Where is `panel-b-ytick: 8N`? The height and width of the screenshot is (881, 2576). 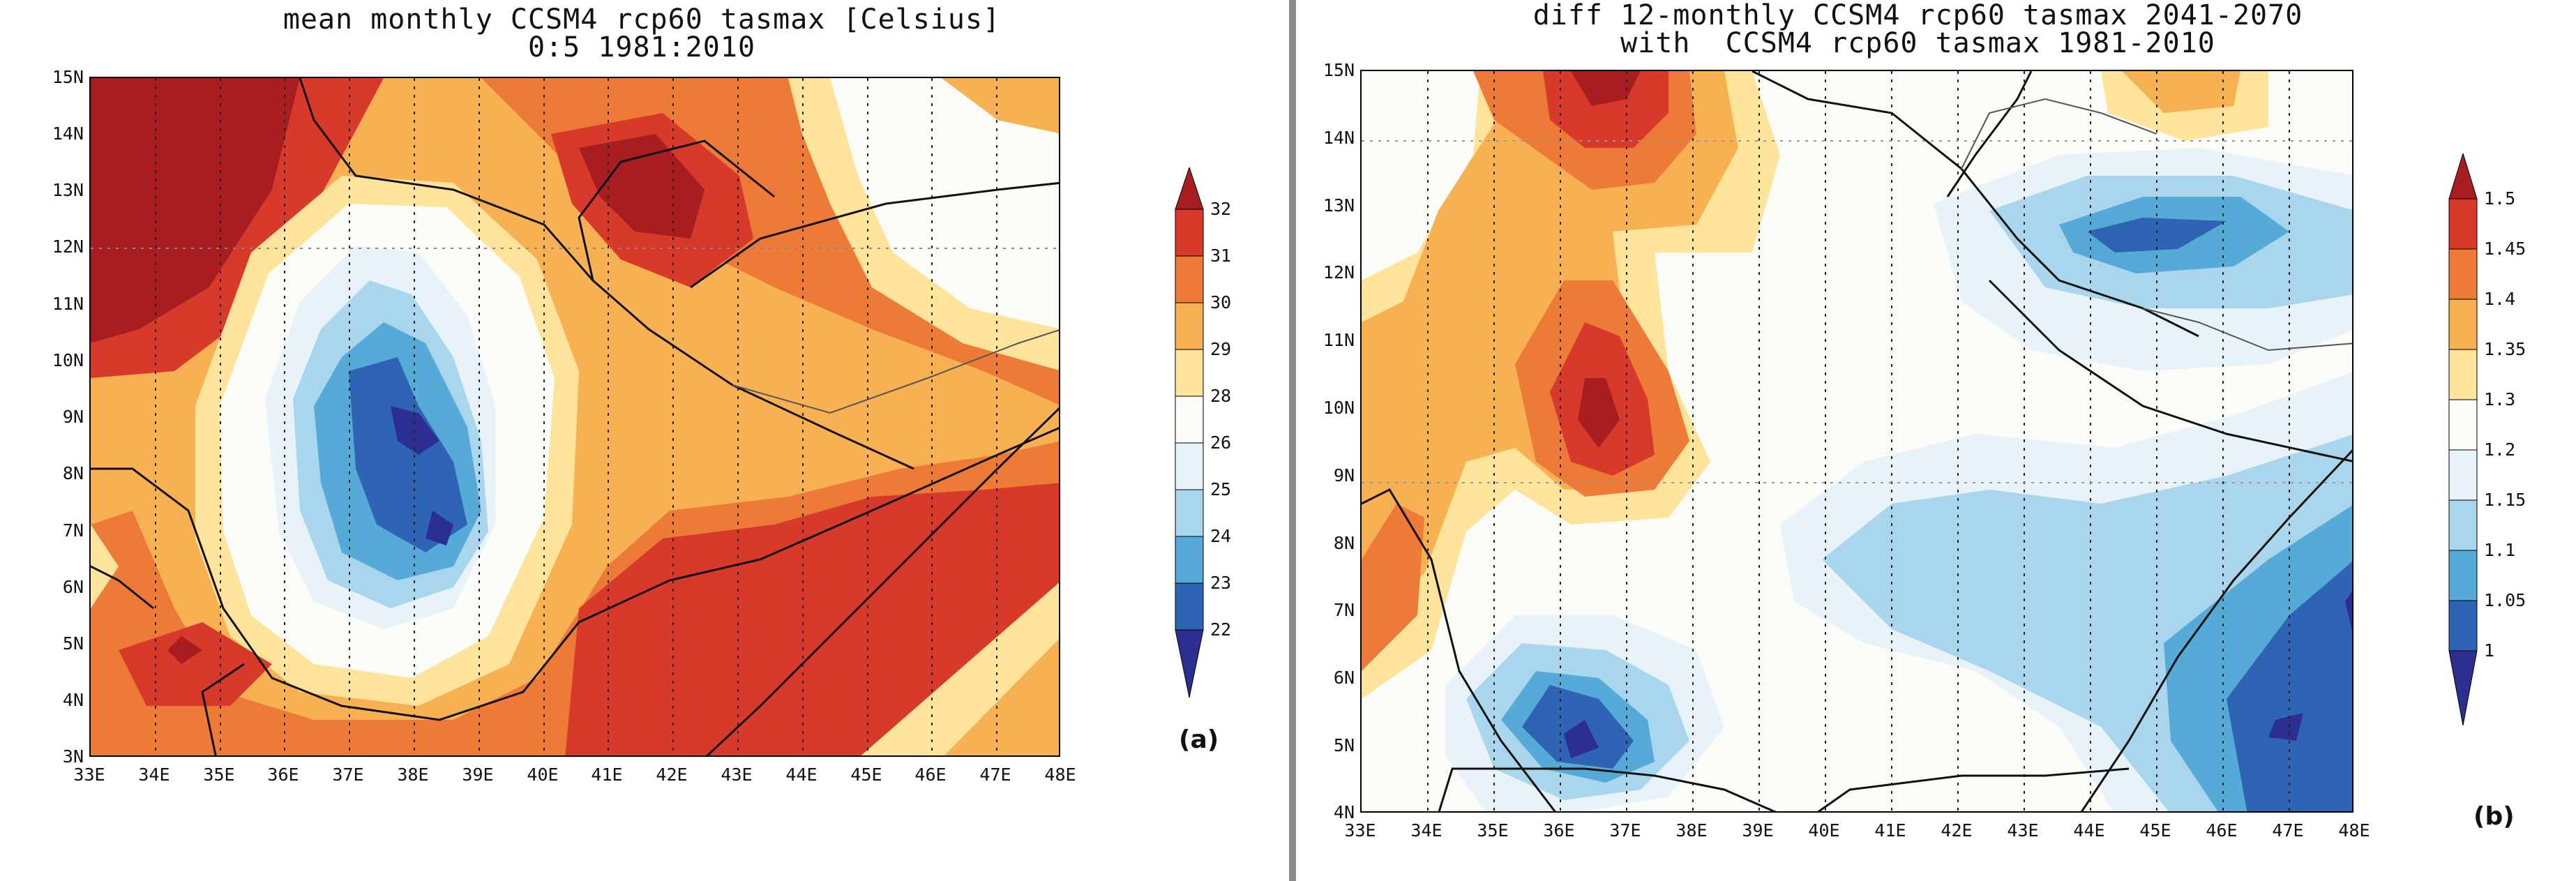
panel-b-ytick: 8N is located at coordinates (1344, 543).